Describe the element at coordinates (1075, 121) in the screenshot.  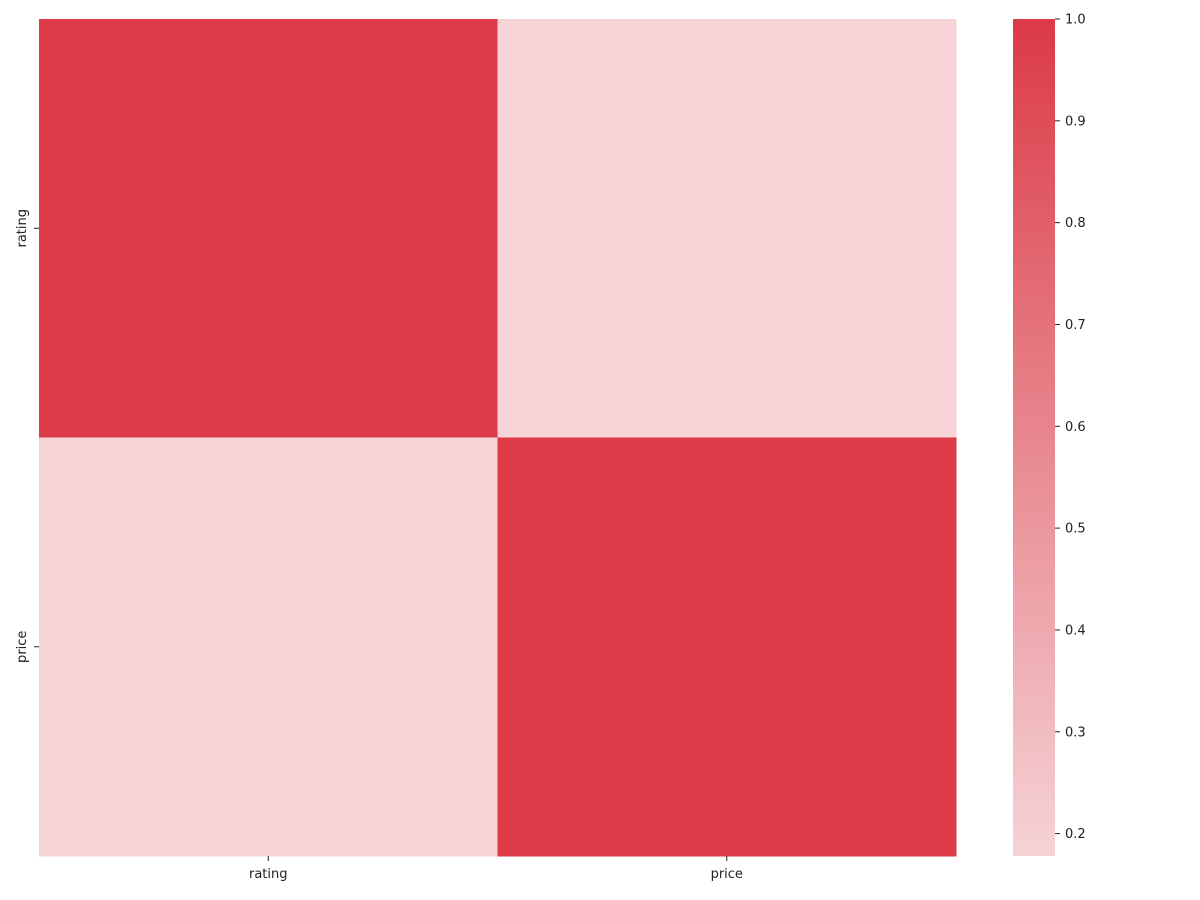
I see `colorbar-tick-label: 0.9` at that location.